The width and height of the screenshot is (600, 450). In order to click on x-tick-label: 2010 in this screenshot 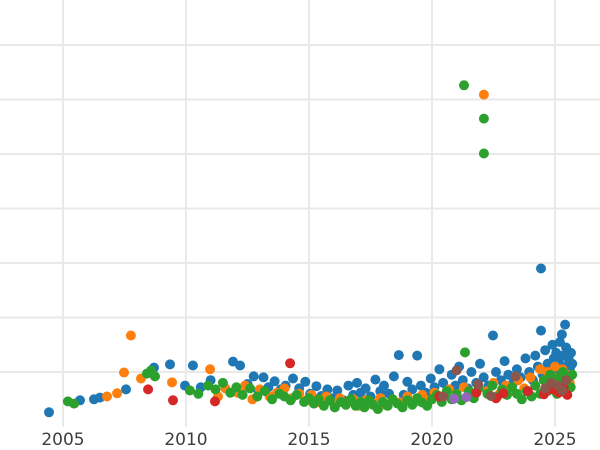, I will do `click(185, 440)`.